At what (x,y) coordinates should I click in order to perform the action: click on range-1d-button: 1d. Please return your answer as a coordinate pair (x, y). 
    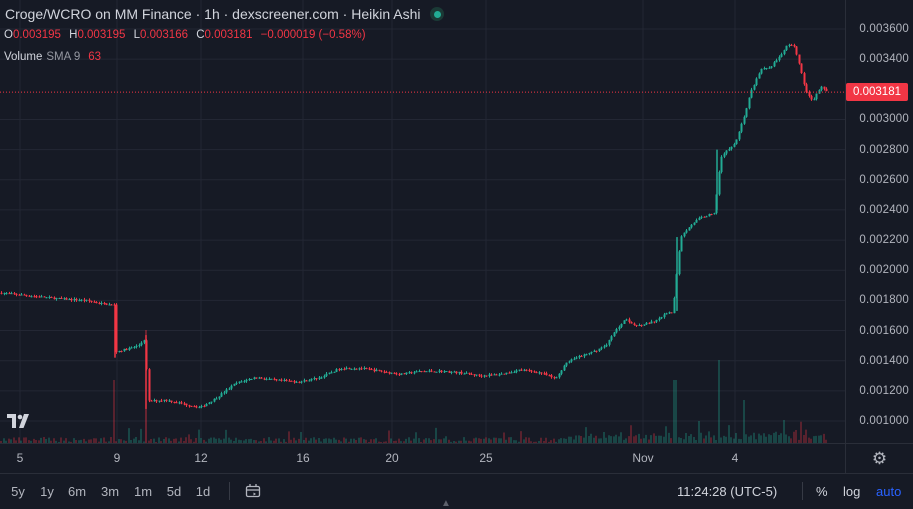
    Looking at the image, I should click on (203, 491).